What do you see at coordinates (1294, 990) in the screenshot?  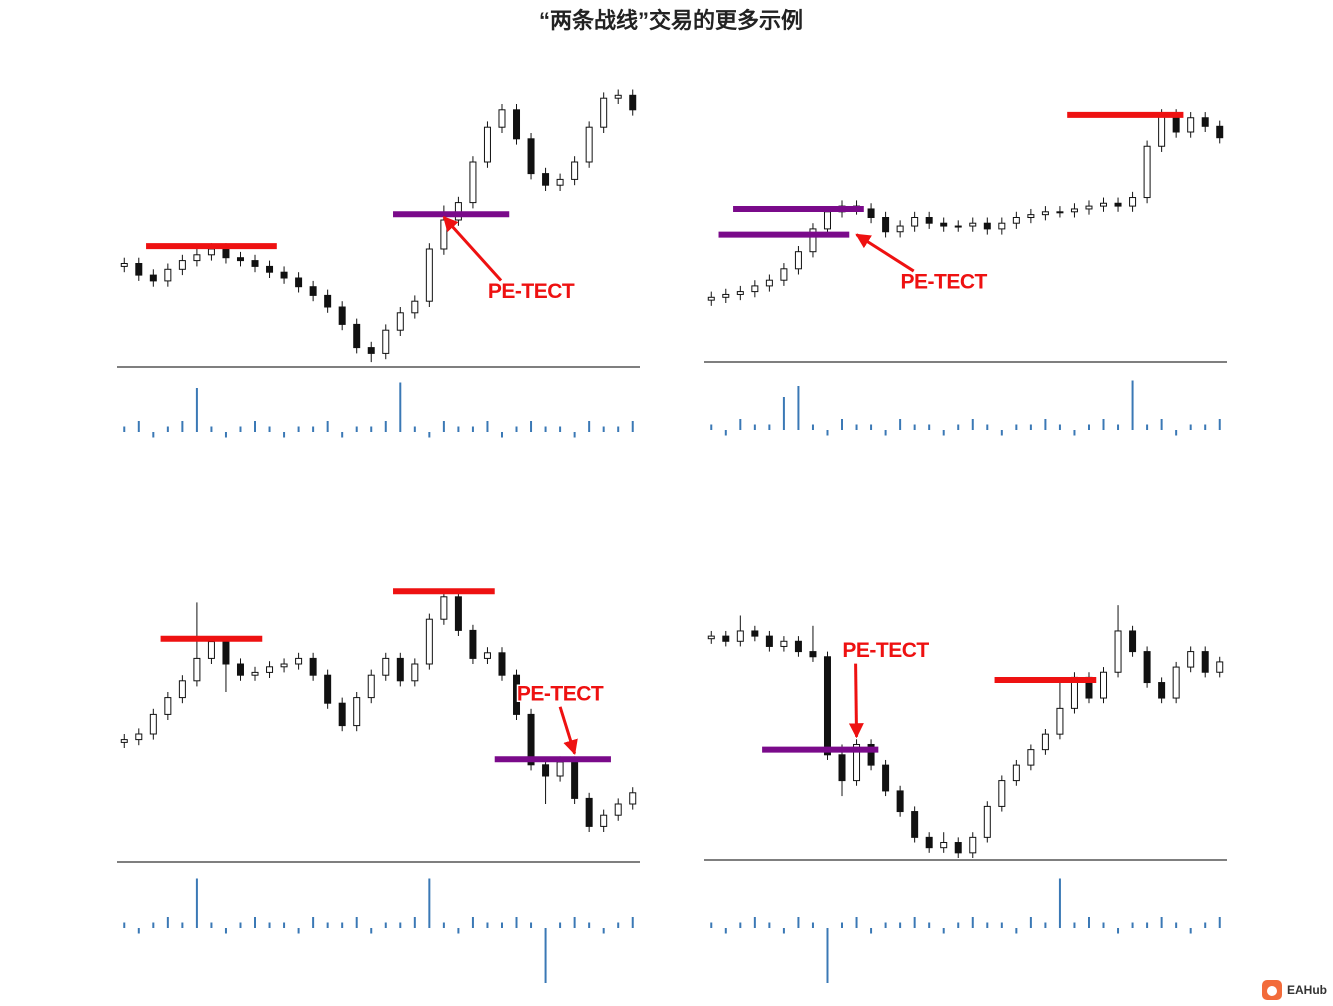 I see `logo: EAHub` at bounding box center [1294, 990].